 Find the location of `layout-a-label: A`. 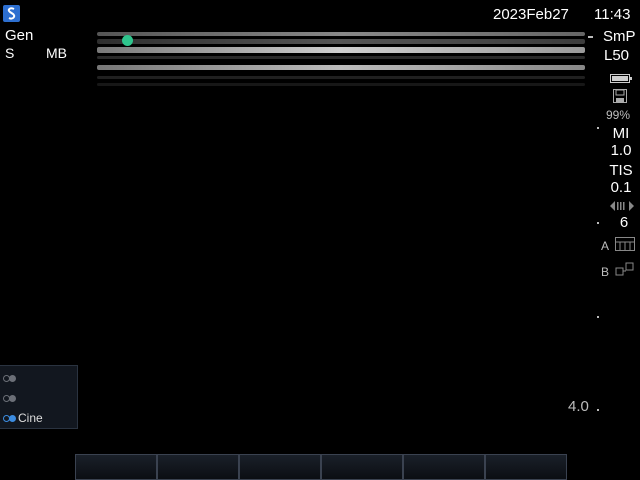

layout-a-label: A is located at coordinates (605, 246).